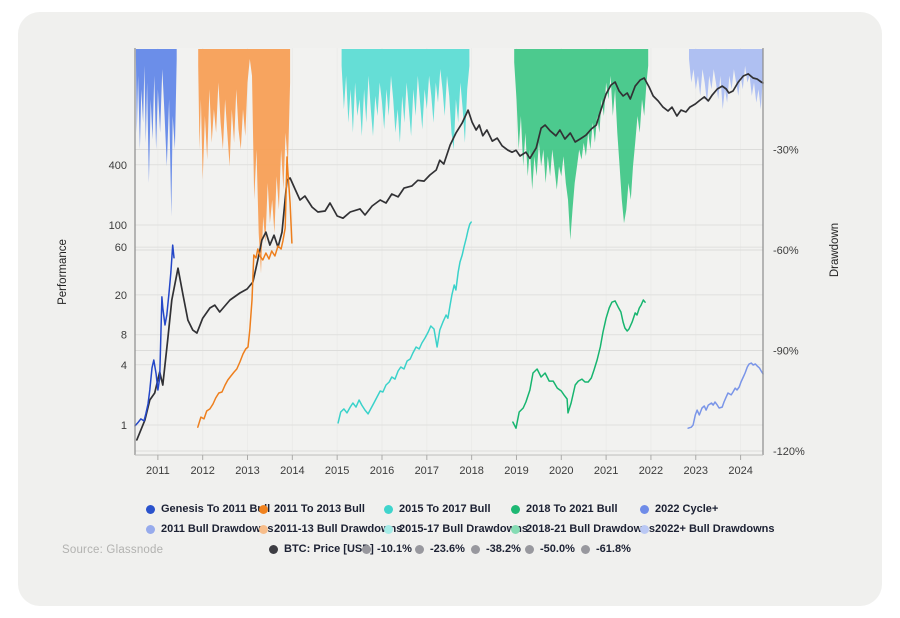 The image size is (900, 618). I want to click on legend-item-2011-13-bull-drawdowns: 2011-13 Bull Drawdowns, so click(330, 529).